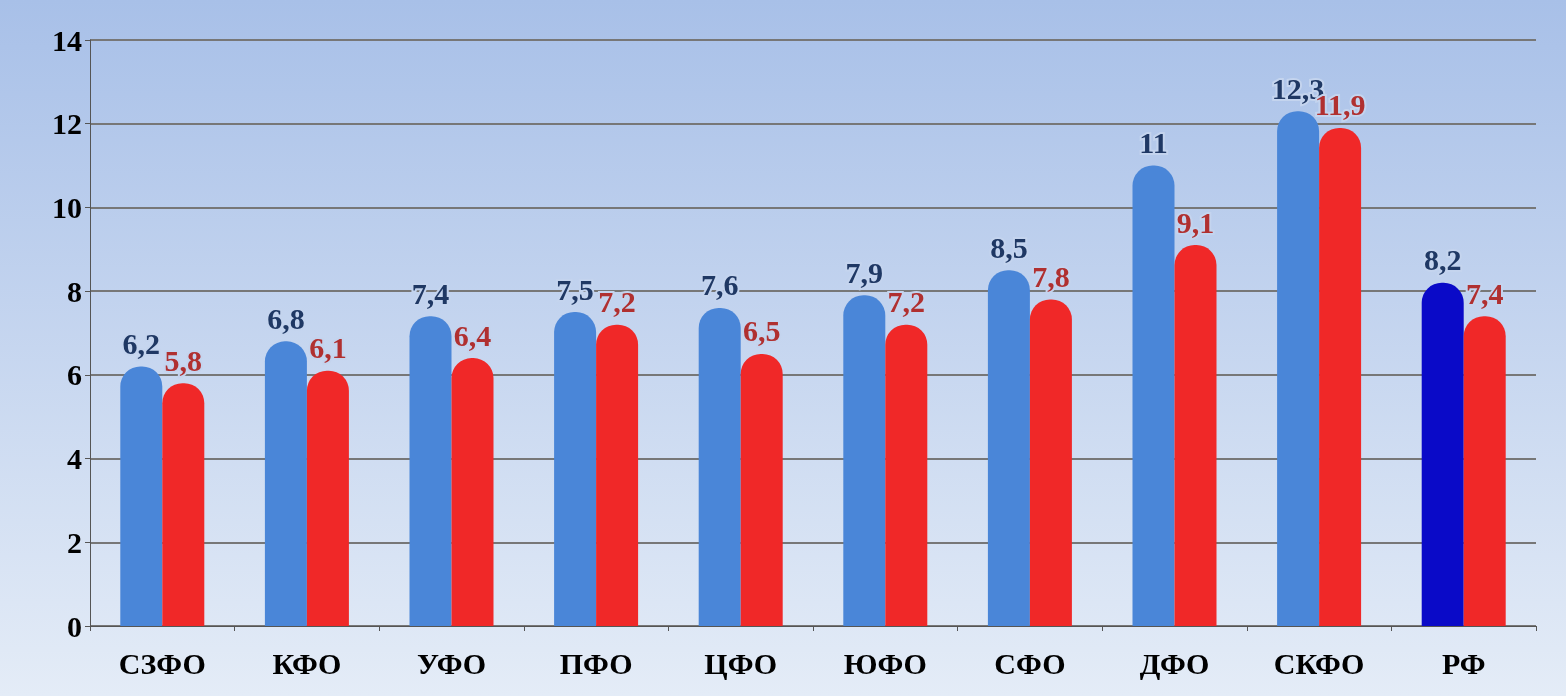  I want to click on y-tick-label: 4, so click(74, 459).